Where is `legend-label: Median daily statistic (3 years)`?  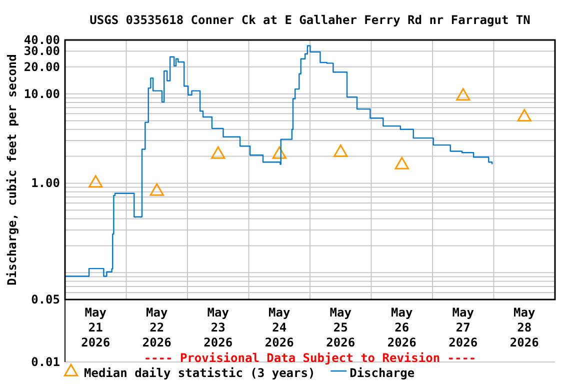
legend-label: Median daily statistic (3 years) is located at coordinates (200, 373).